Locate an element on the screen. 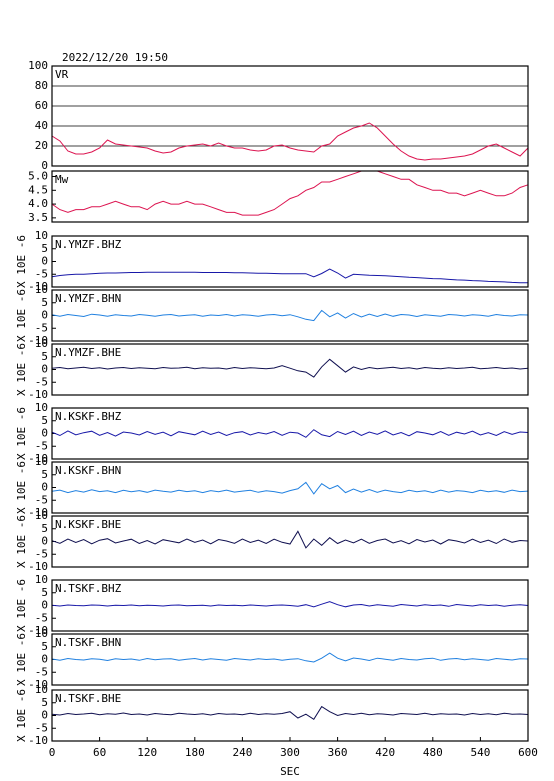 This screenshot has height=781, width=554. panel-label: N.YMZF.BHZ is located at coordinates (88, 244).